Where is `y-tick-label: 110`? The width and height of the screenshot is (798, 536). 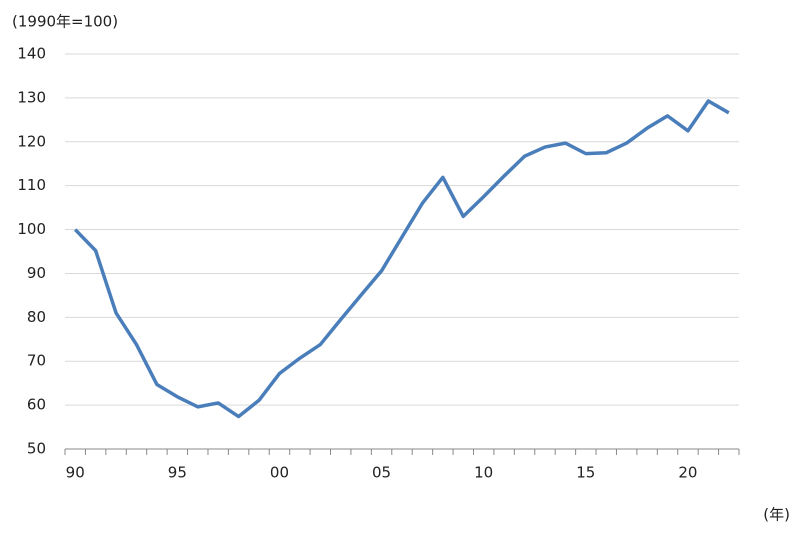 y-tick-label: 110 is located at coordinates (31, 185).